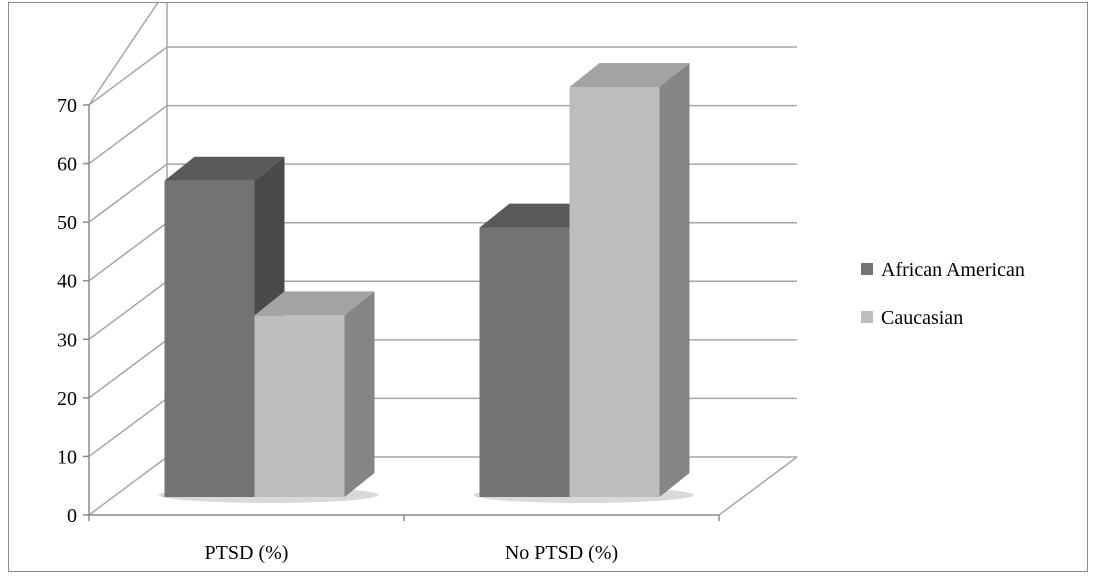 The height and width of the screenshot is (578, 1096). I want to click on y-tick-label: 50, so click(67, 223).